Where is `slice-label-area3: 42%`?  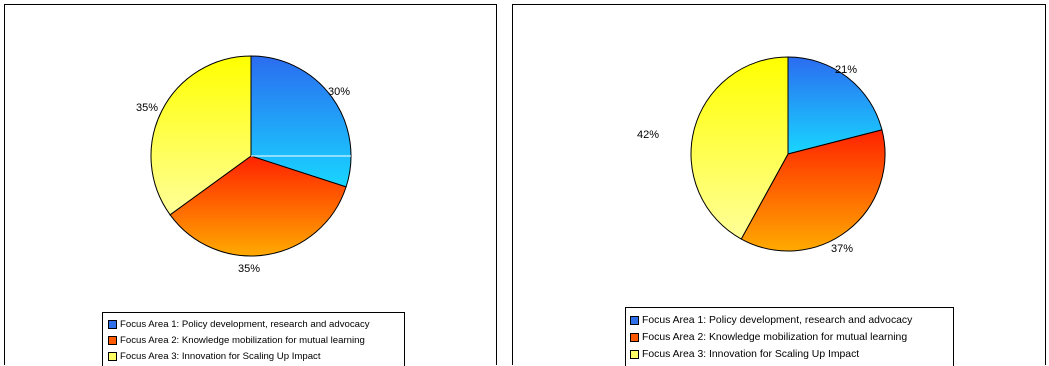
slice-label-area3: 42% is located at coordinates (648, 135).